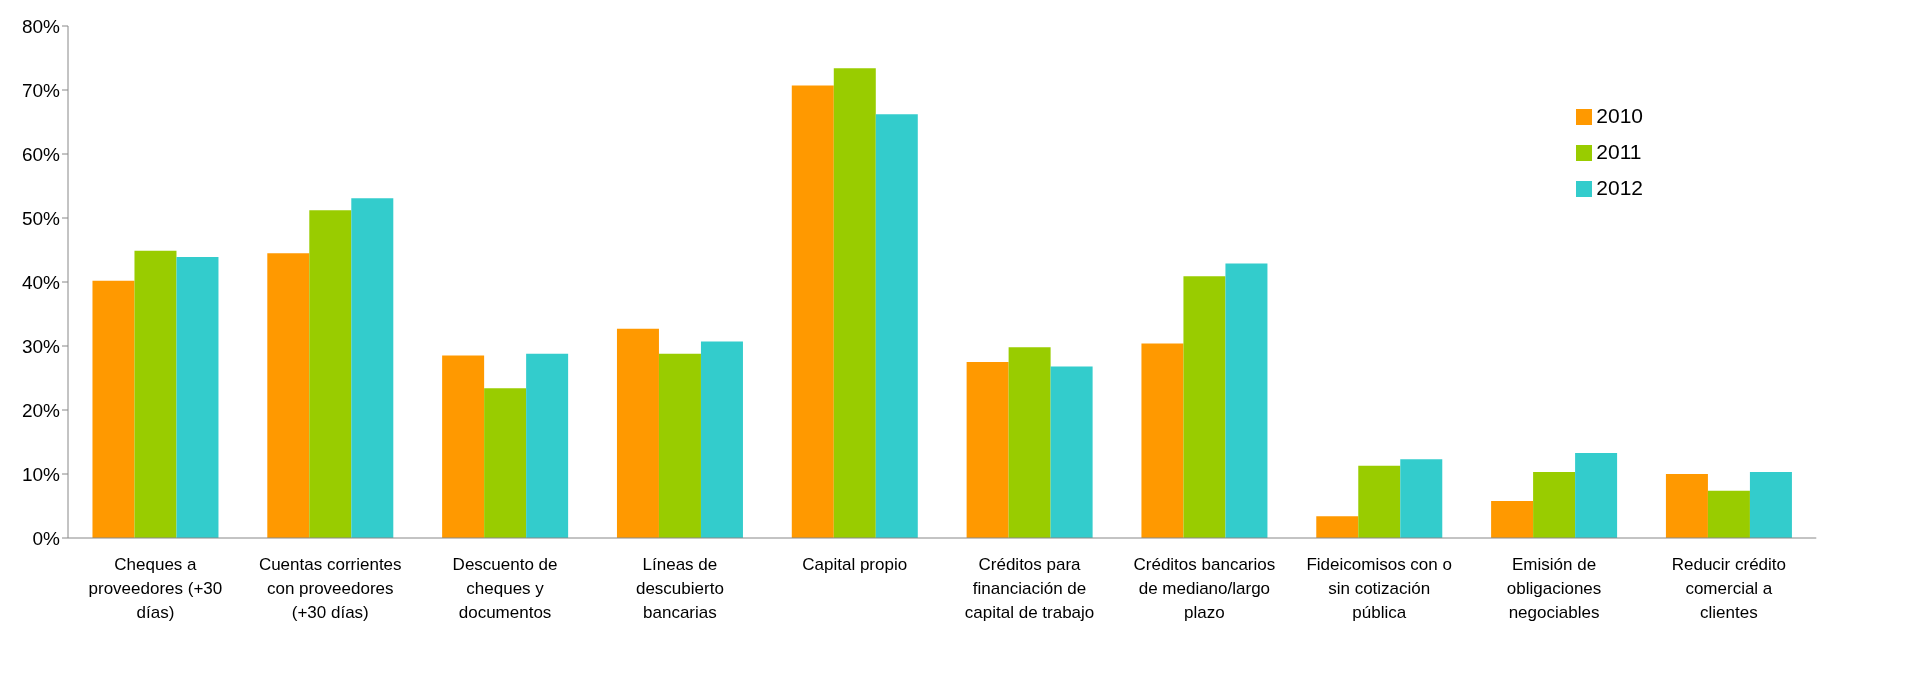  I want to click on x-tick-label: Emisión de obligaciones negociables, so click(1554, 588).